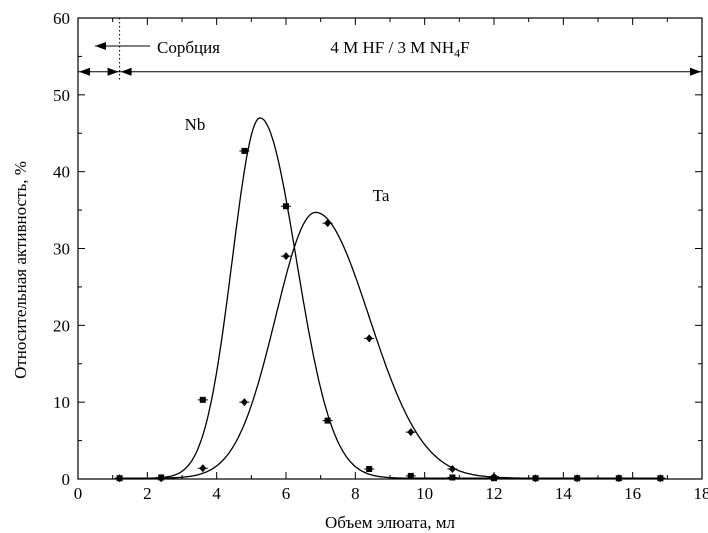  What do you see at coordinates (188, 47) in the screenshot?
I see `sorption-label: Сорбция` at bounding box center [188, 47].